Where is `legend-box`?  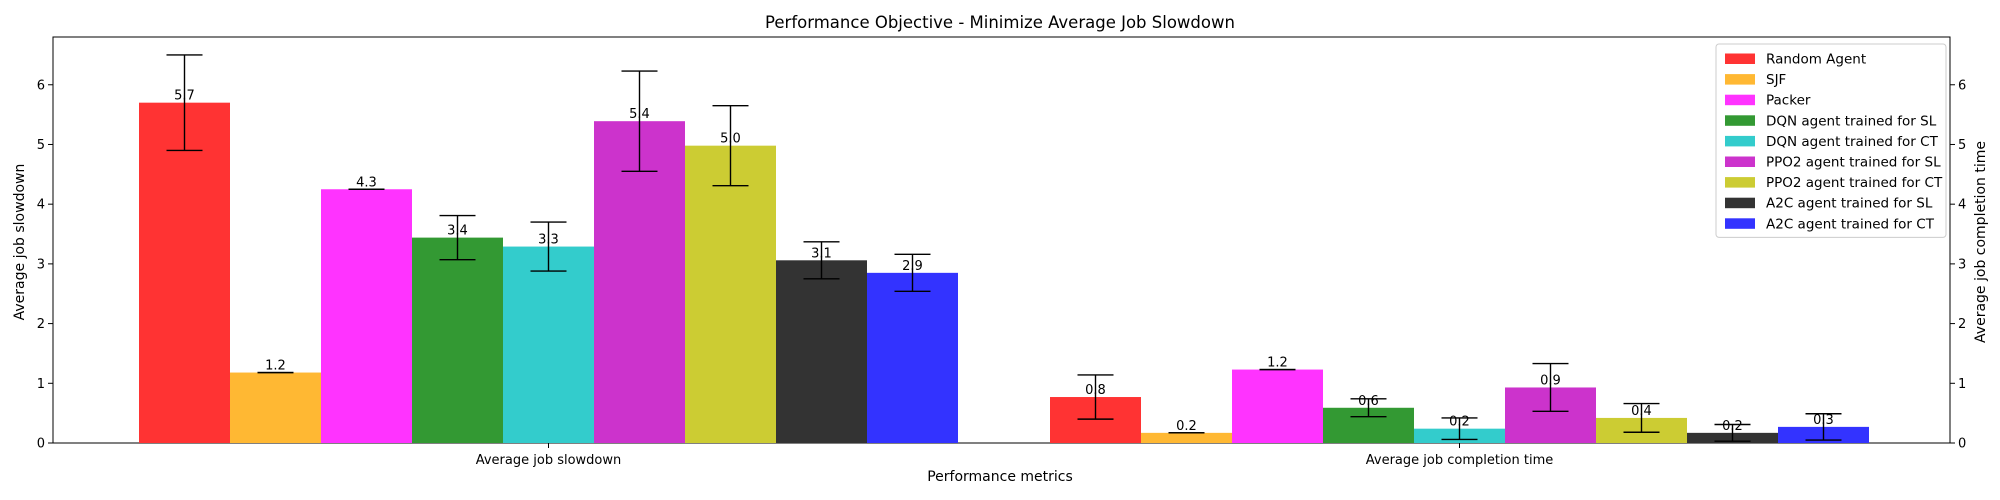 legend-box is located at coordinates (1831, 140).